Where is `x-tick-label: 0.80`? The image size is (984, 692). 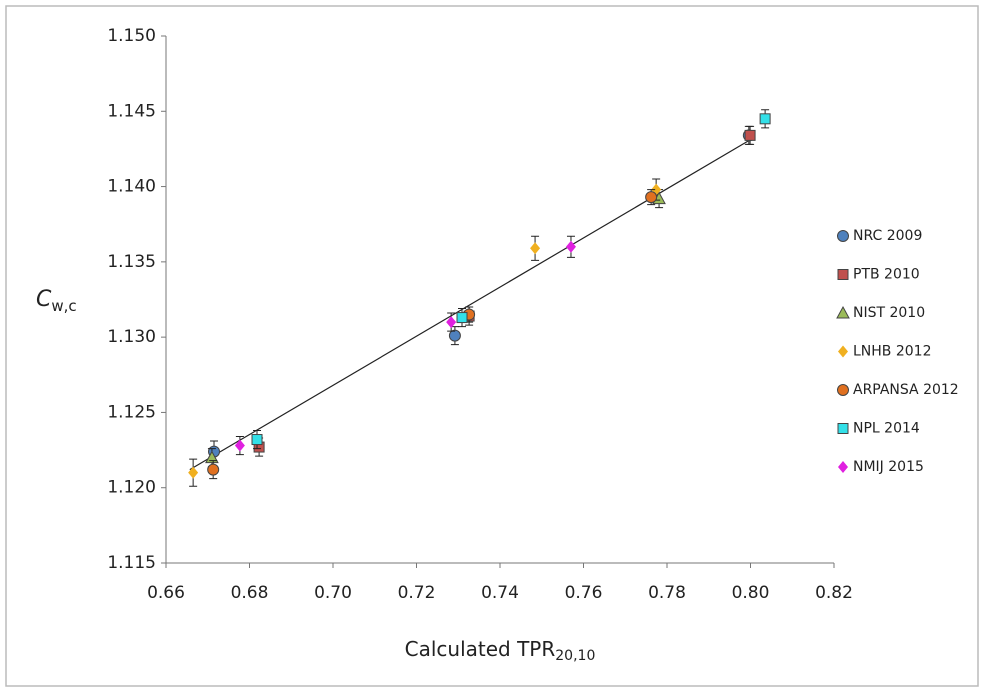 x-tick-label: 0.80 is located at coordinates (751, 593).